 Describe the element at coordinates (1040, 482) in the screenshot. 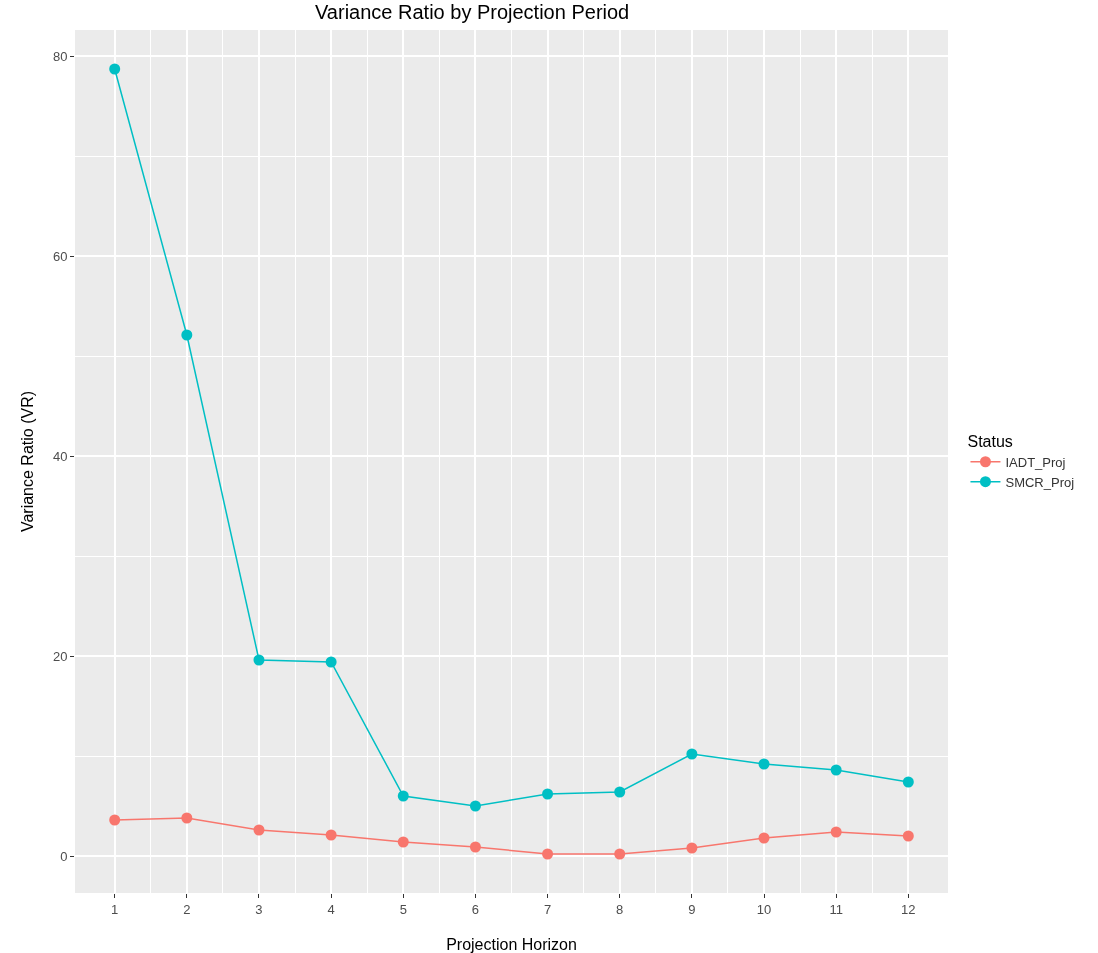

I see `legend-label: SMCR_Proj` at that location.